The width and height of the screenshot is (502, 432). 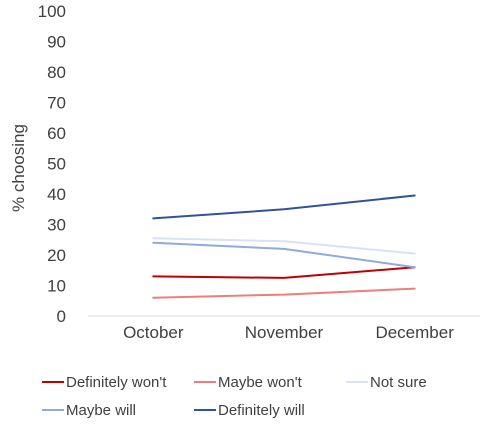 What do you see at coordinates (153, 332) in the screenshot?
I see `x-tick-label: October` at bounding box center [153, 332].